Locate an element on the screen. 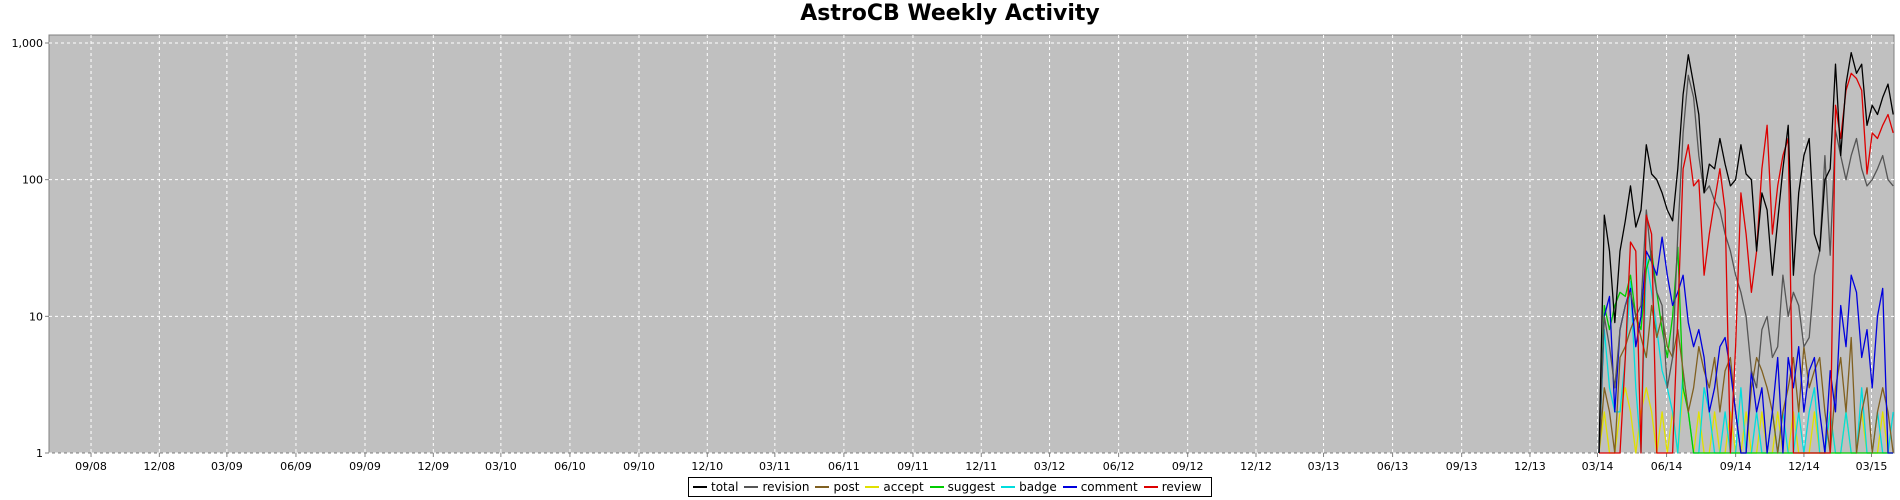 The width and height of the screenshot is (1900, 500). series-line-revision is located at coordinates (1746, 264).